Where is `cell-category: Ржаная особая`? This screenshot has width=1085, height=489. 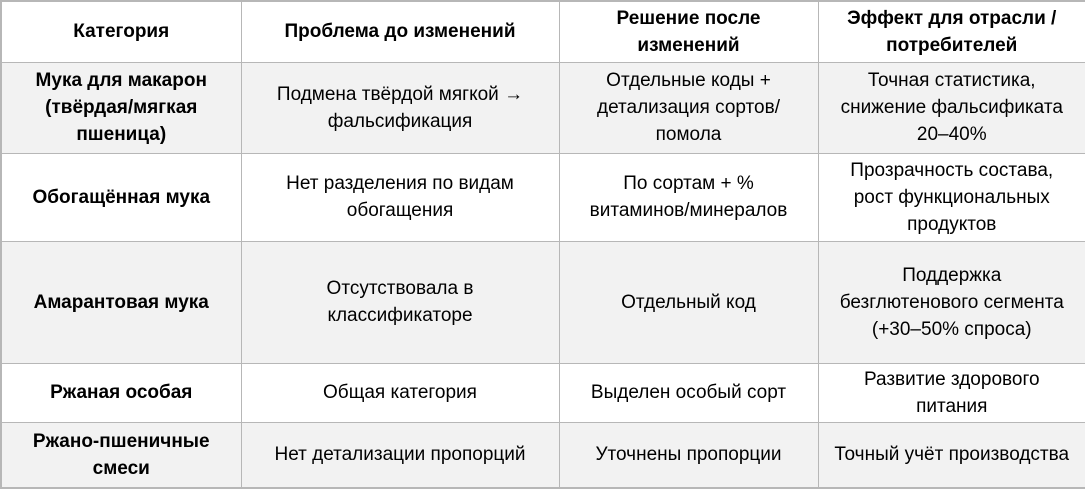
cell-category: Ржаная особая is located at coordinates (121, 392).